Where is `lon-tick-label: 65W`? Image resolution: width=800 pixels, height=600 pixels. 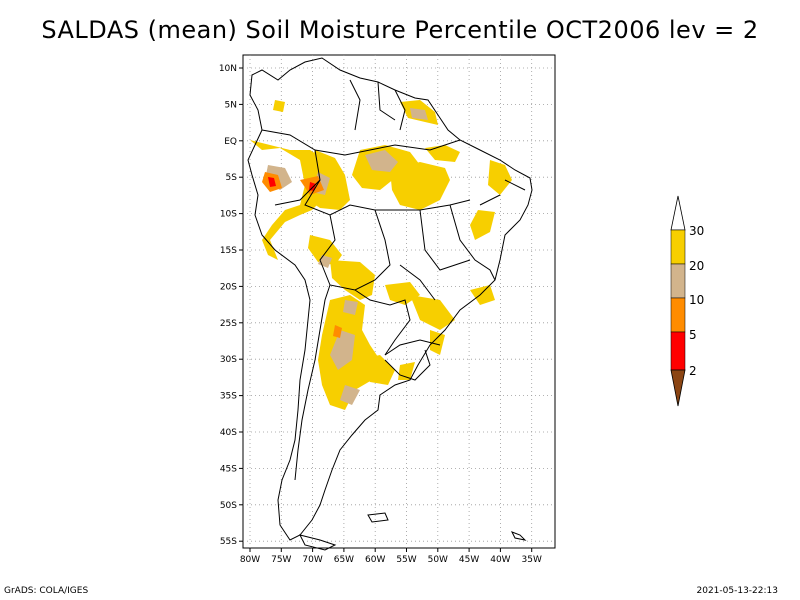
lon-tick-label: 65W is located at coordinates (344, 560).